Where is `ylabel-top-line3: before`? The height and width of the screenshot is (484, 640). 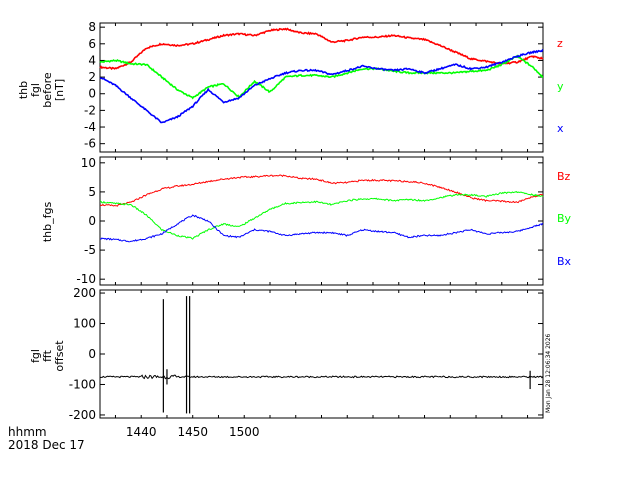
ylabel-top-line3: before is located at coordinates (47, 90).